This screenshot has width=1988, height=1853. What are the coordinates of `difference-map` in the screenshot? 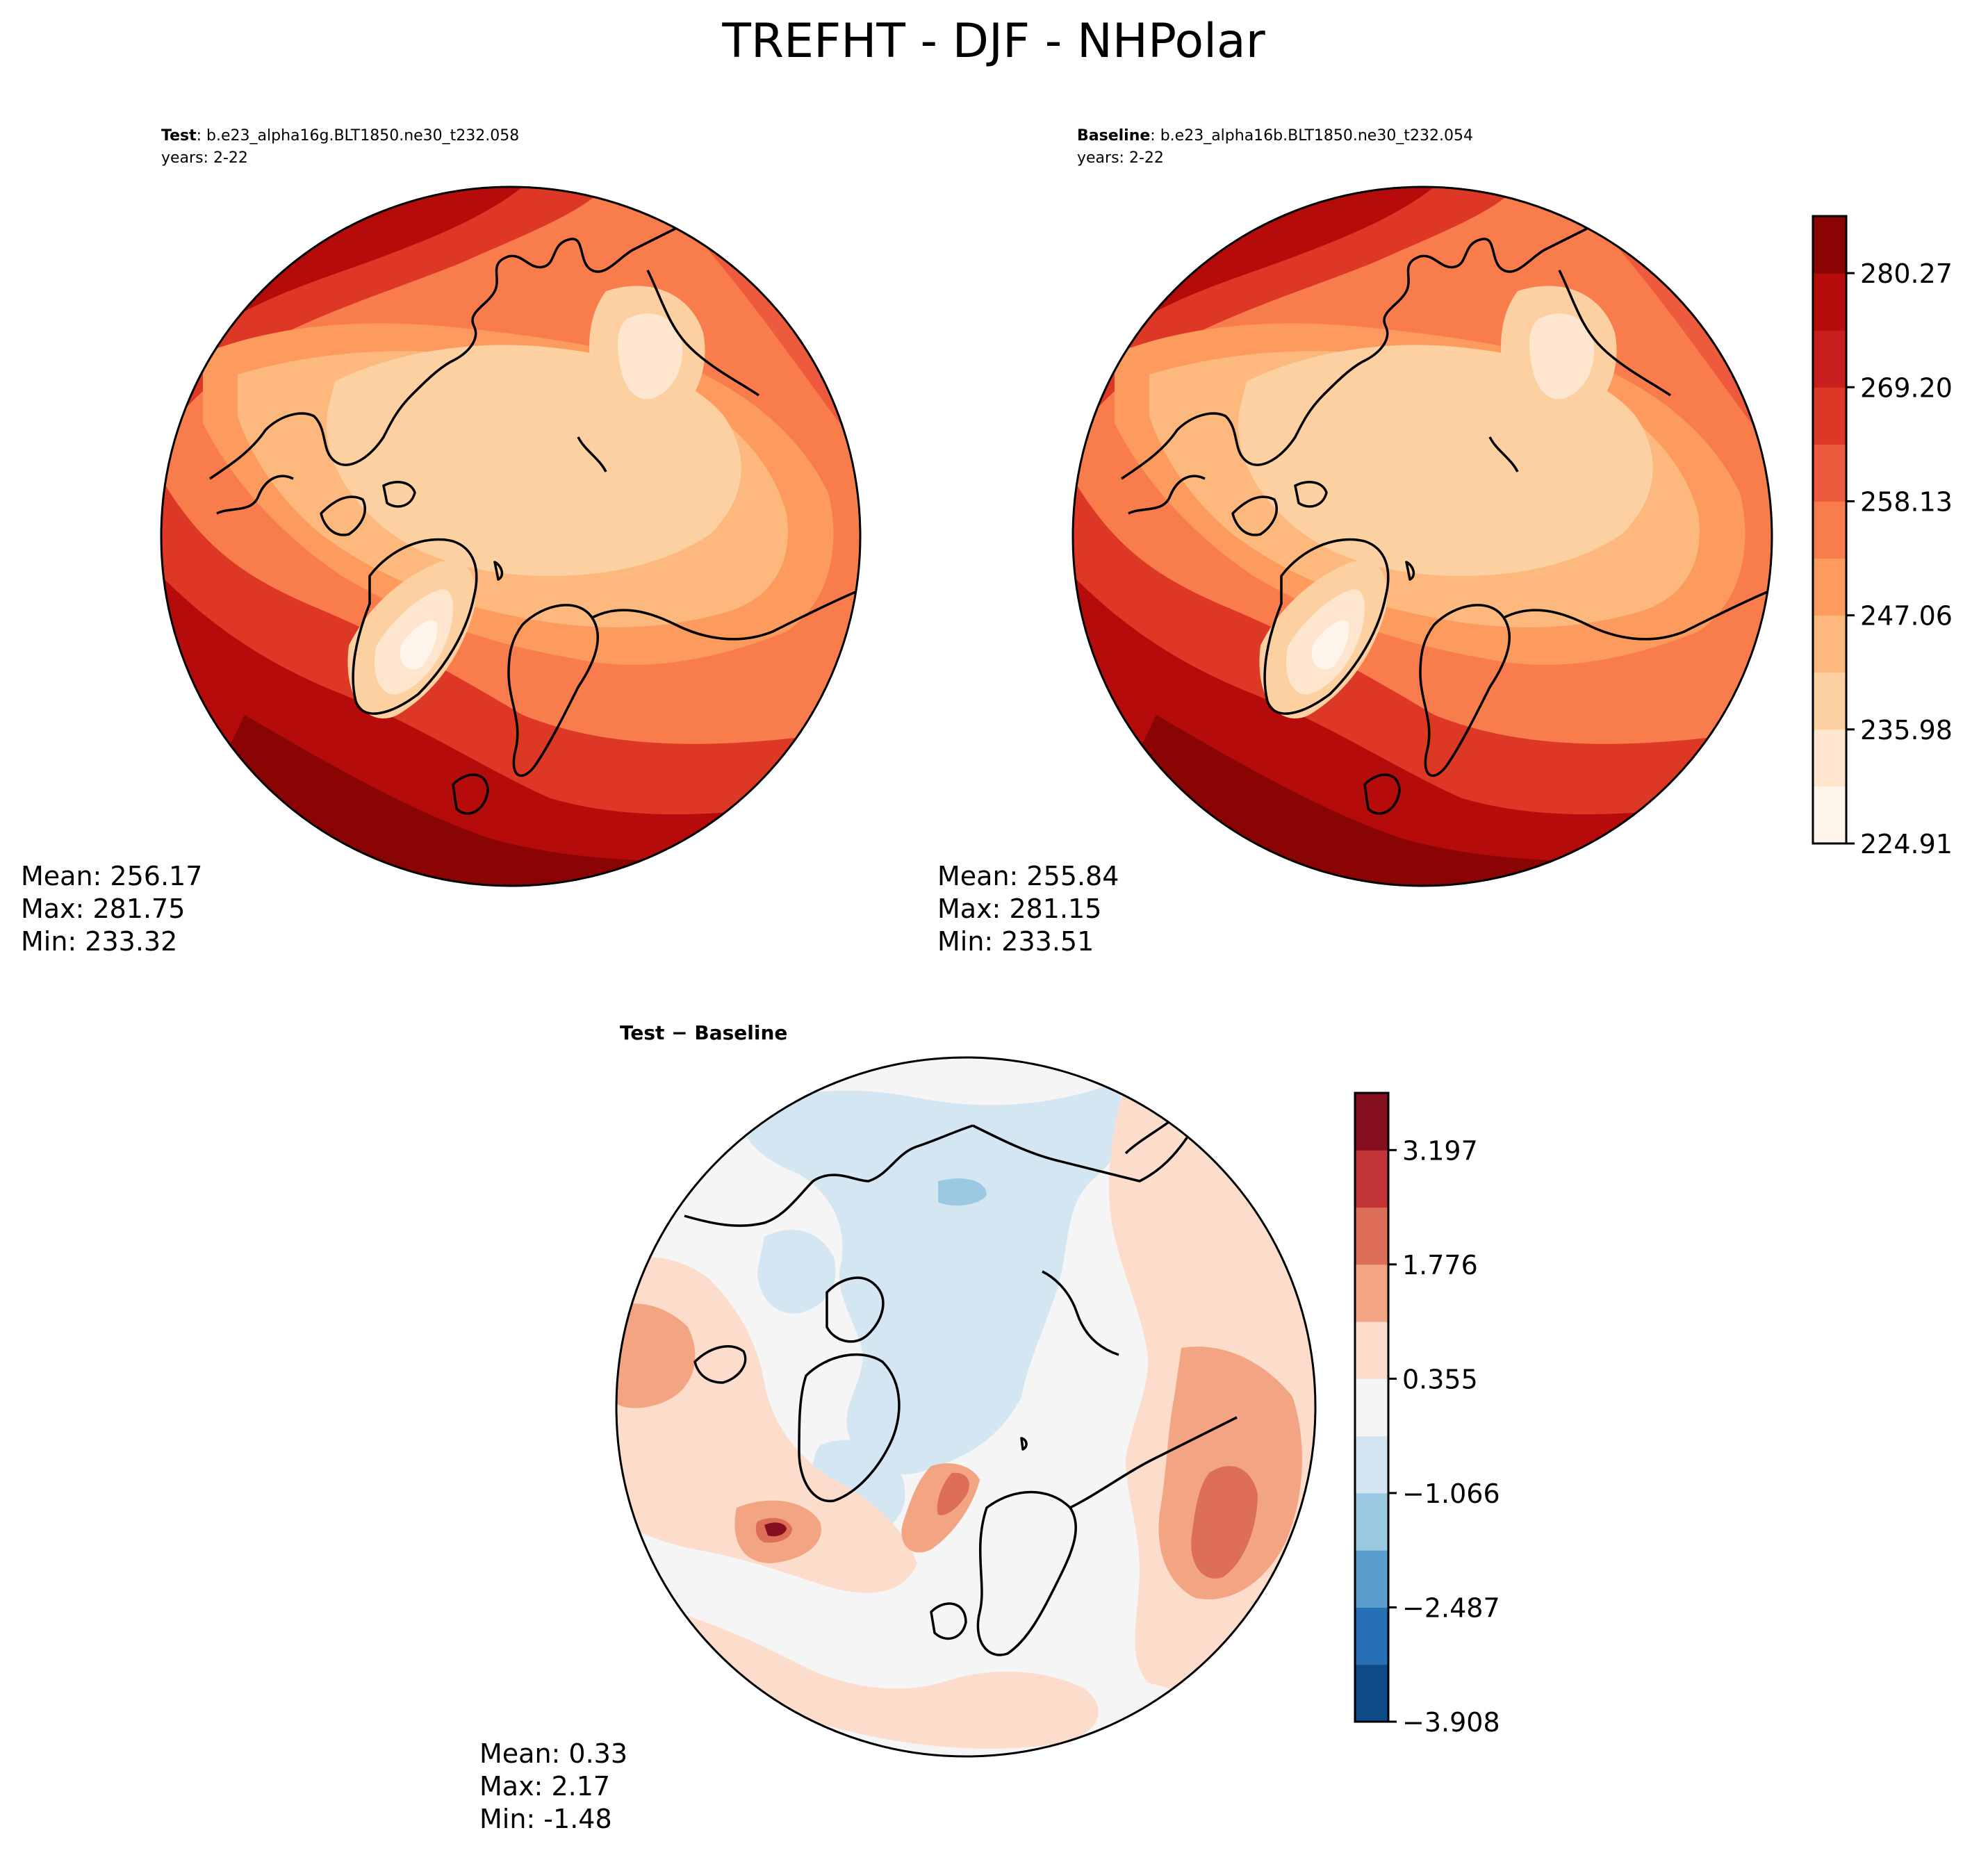 It's located at (966, 1407).